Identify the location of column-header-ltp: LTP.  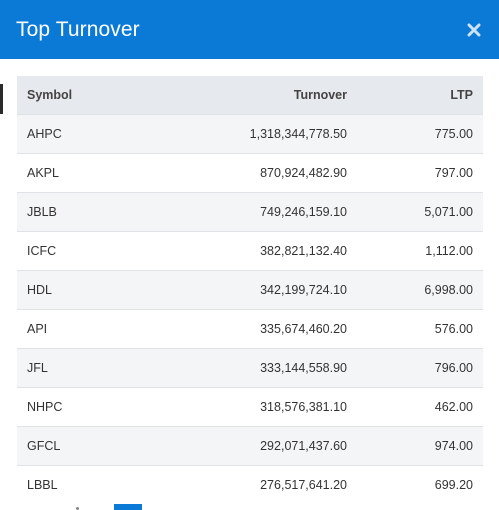
(461, 94).